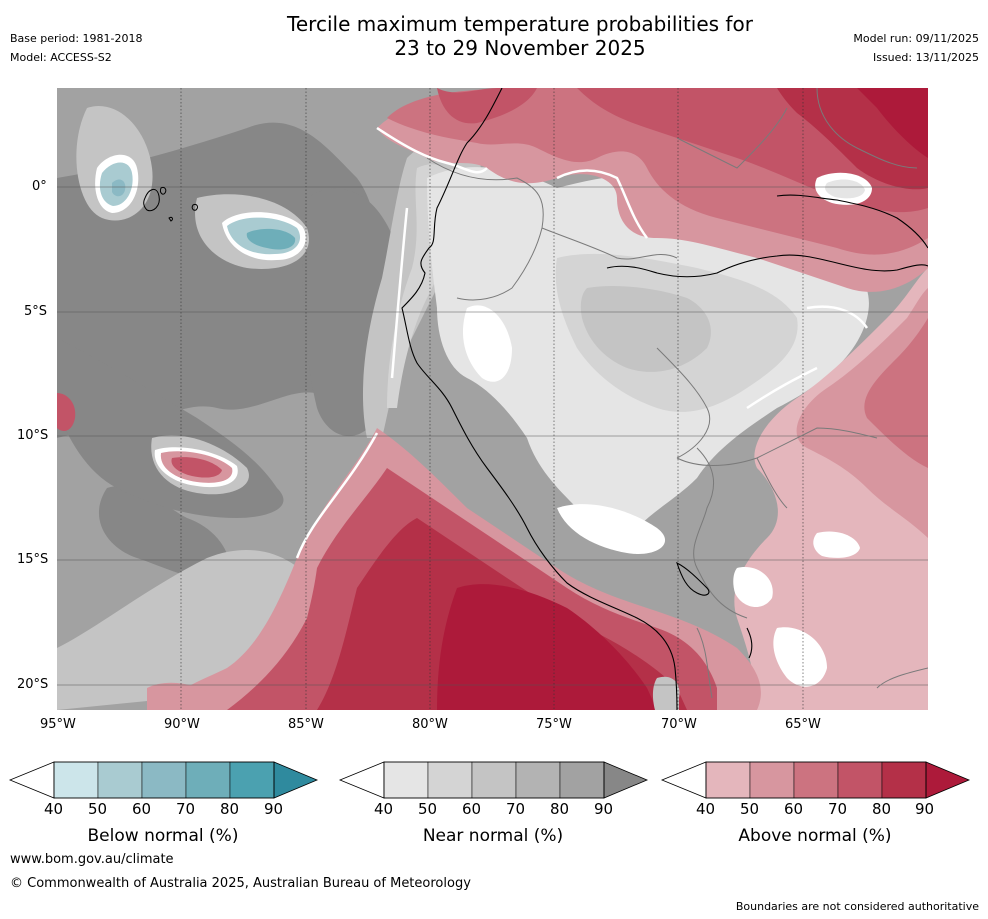 This screenshot has width=988, height=919. What do you see at coordinates (794, 809) in the screenshot?
I see `cb-above-tick: 60` at bounding box center [794, 809].